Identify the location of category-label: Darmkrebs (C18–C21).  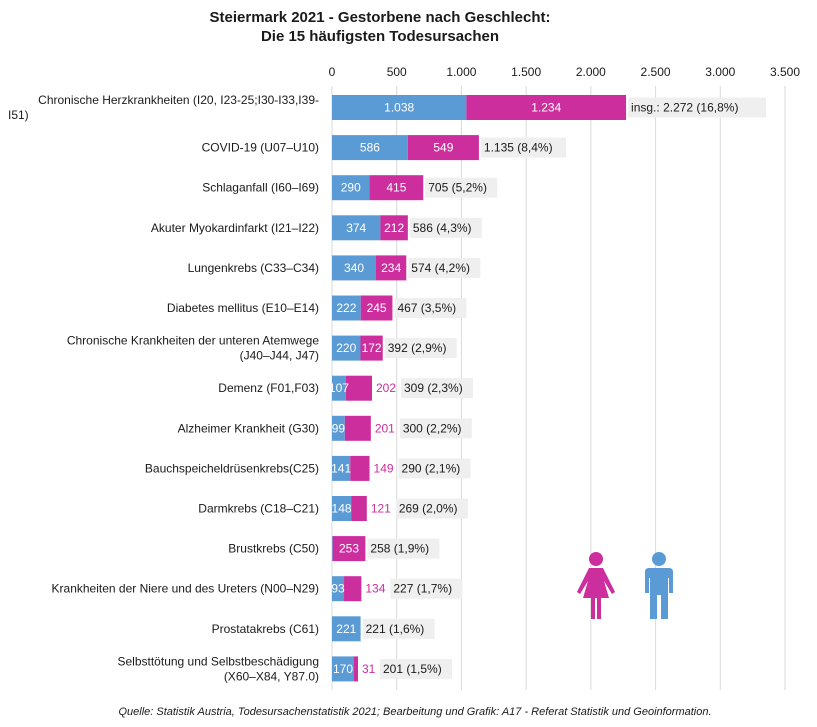
(258, 509).